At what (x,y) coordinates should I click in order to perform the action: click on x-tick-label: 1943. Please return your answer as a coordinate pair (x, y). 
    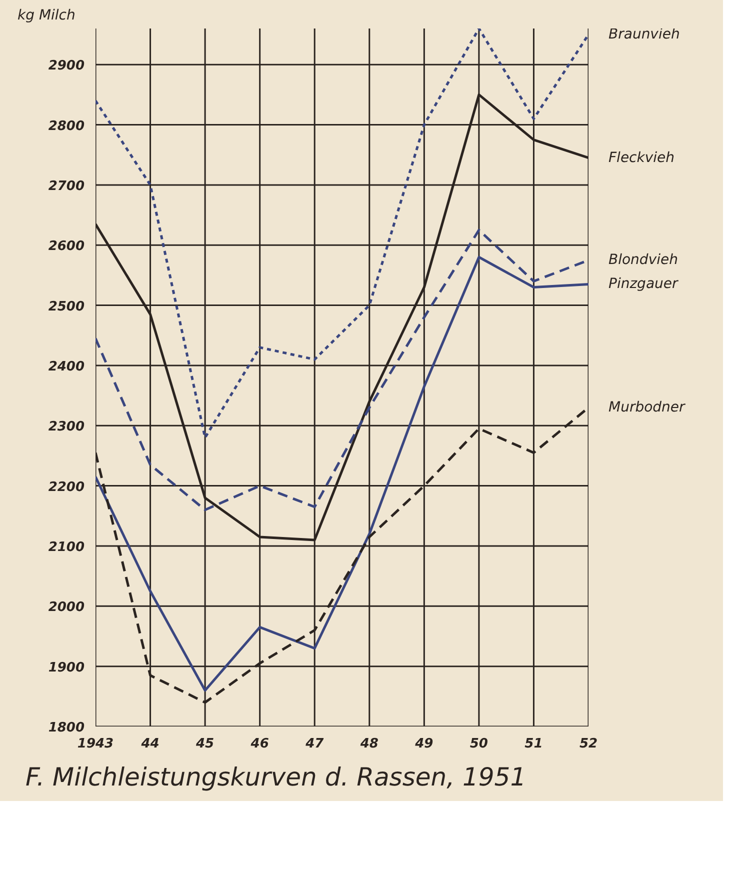
    Looking at the image, I should click on (95, 744).